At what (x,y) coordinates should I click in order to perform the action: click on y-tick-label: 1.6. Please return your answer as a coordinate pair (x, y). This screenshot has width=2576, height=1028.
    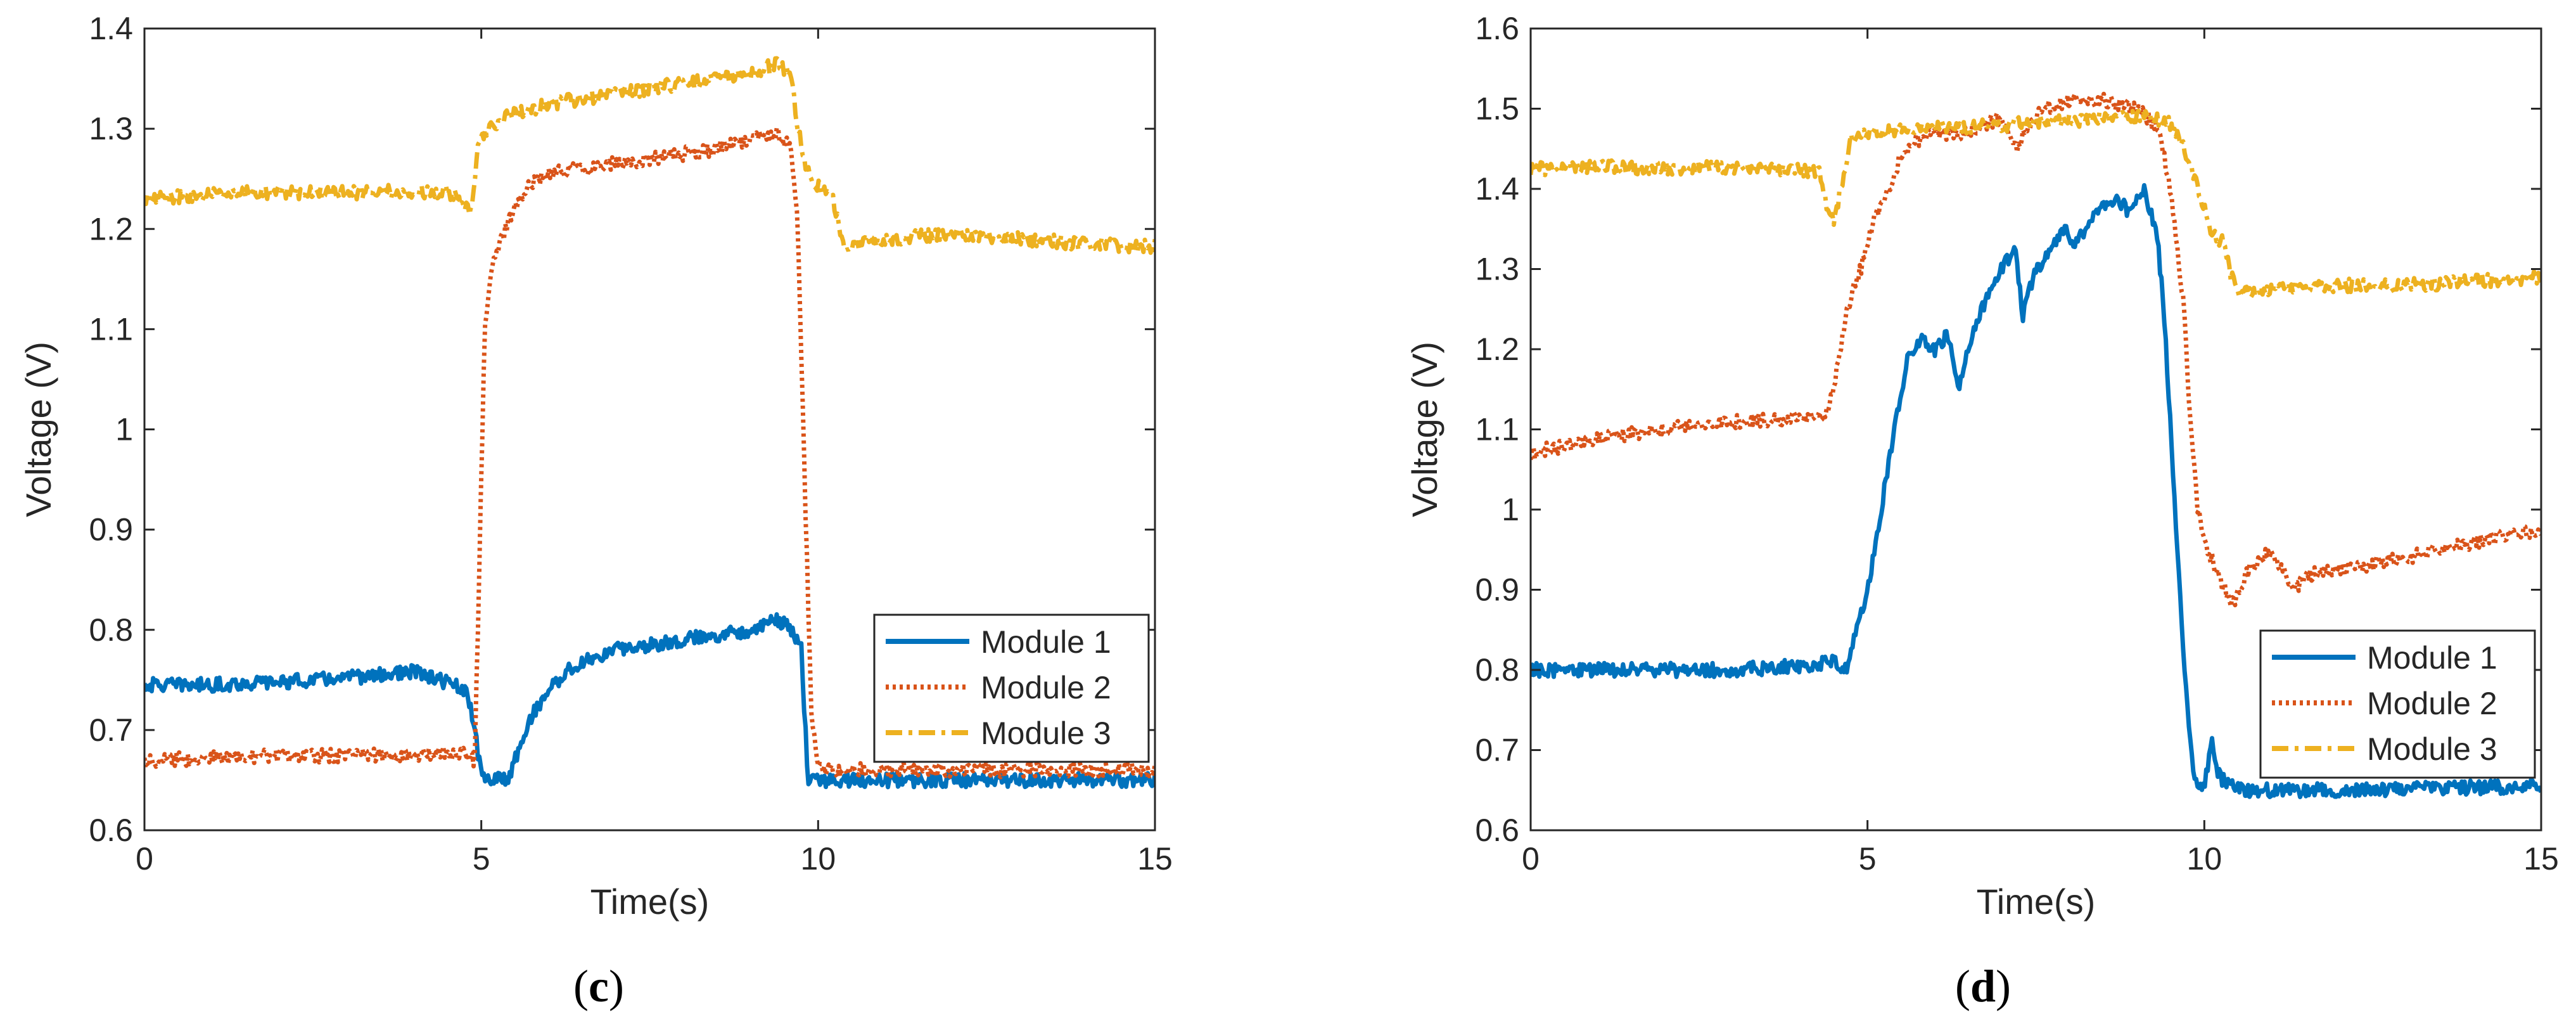
    Looking at the image, I should click on (1497, 28).